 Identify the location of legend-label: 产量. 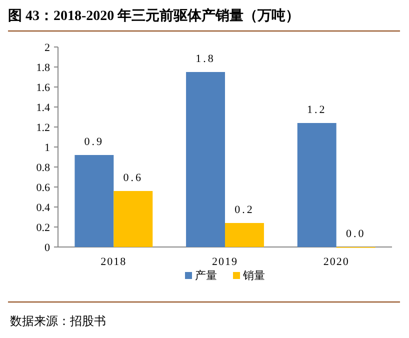
(206, 275).